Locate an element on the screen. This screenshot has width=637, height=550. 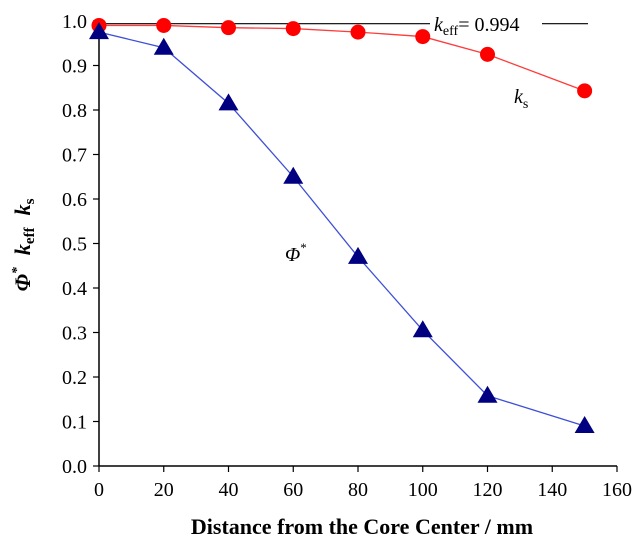
y-tick-label: 0.8 is located at coordinates (74, 111).